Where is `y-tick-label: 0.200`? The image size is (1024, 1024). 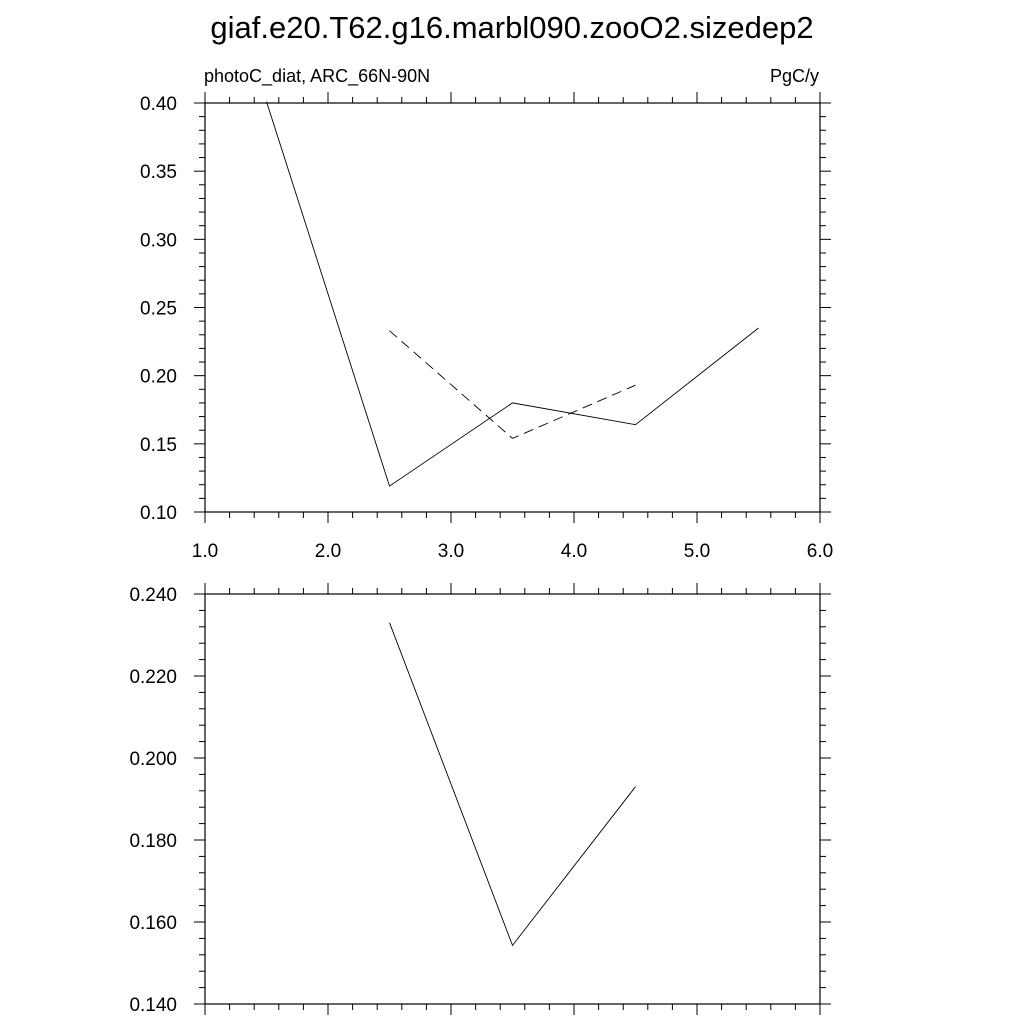
y-tick-label: 0.200 is located at coordinates (153, 759).